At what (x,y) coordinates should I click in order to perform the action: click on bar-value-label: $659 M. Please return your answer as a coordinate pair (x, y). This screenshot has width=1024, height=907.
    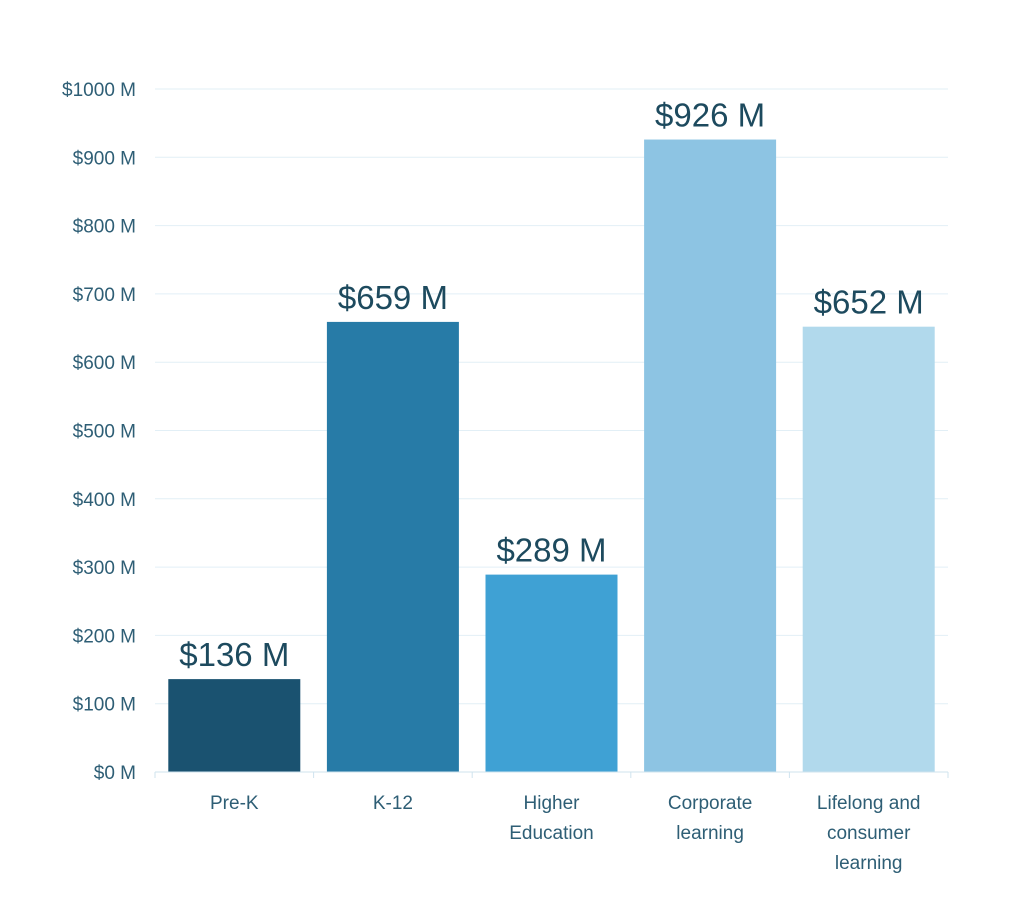
    Looking at the image, I should click on (393, 297).